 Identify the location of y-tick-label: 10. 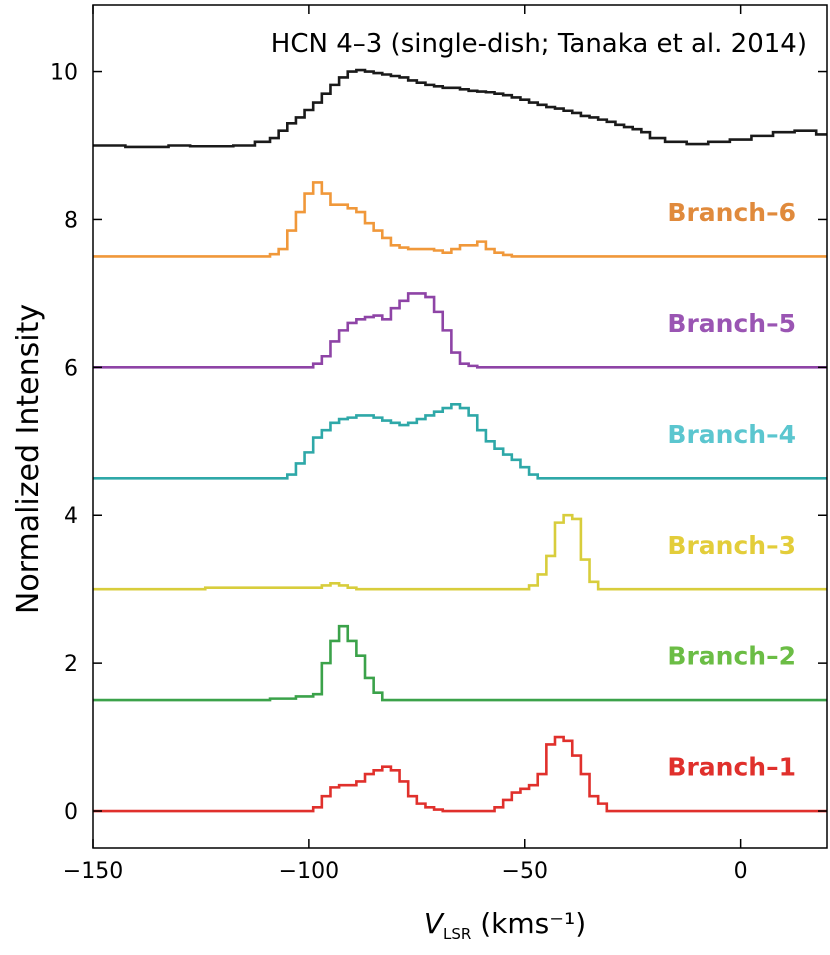
(64, 73).